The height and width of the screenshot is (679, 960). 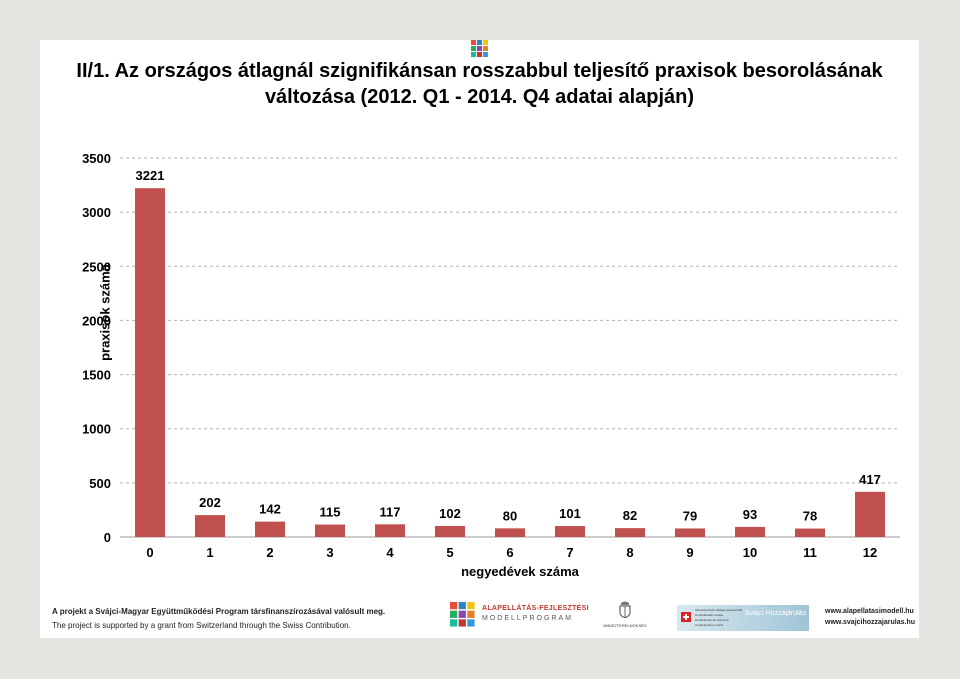 What do you see at coordinates (625, 625) in the screenshot?
I see `ministry-name: MINISZTERELNÖKSÉG` at bounding box center [625, 625].